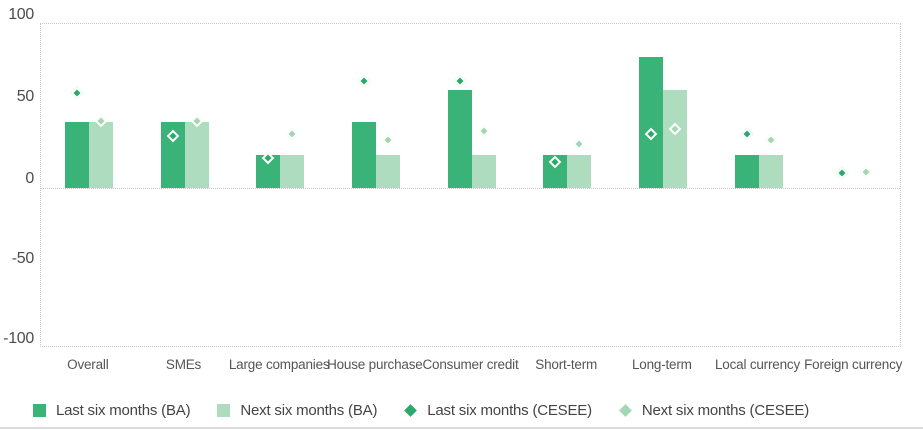  Describe the element at coordinates (23, 258) in the screenshot. I see `y-axis-tick-label: -50` at that location.